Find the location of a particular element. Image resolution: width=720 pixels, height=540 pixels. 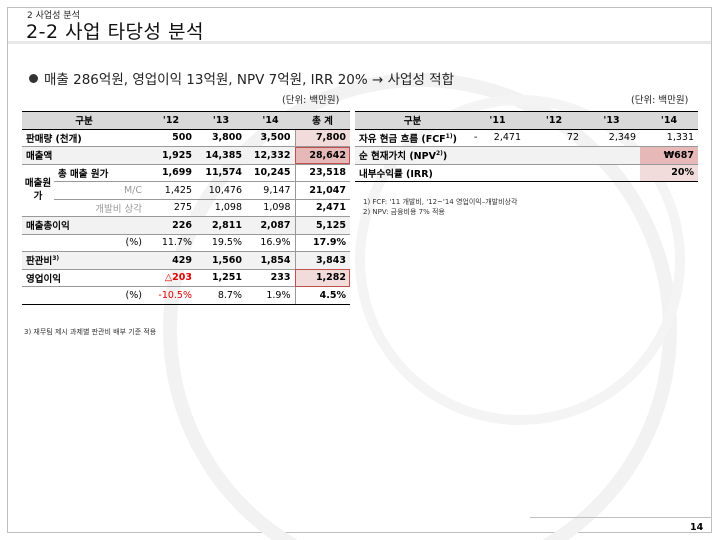

cell: 1,854 is located at coordinates (271, 260).